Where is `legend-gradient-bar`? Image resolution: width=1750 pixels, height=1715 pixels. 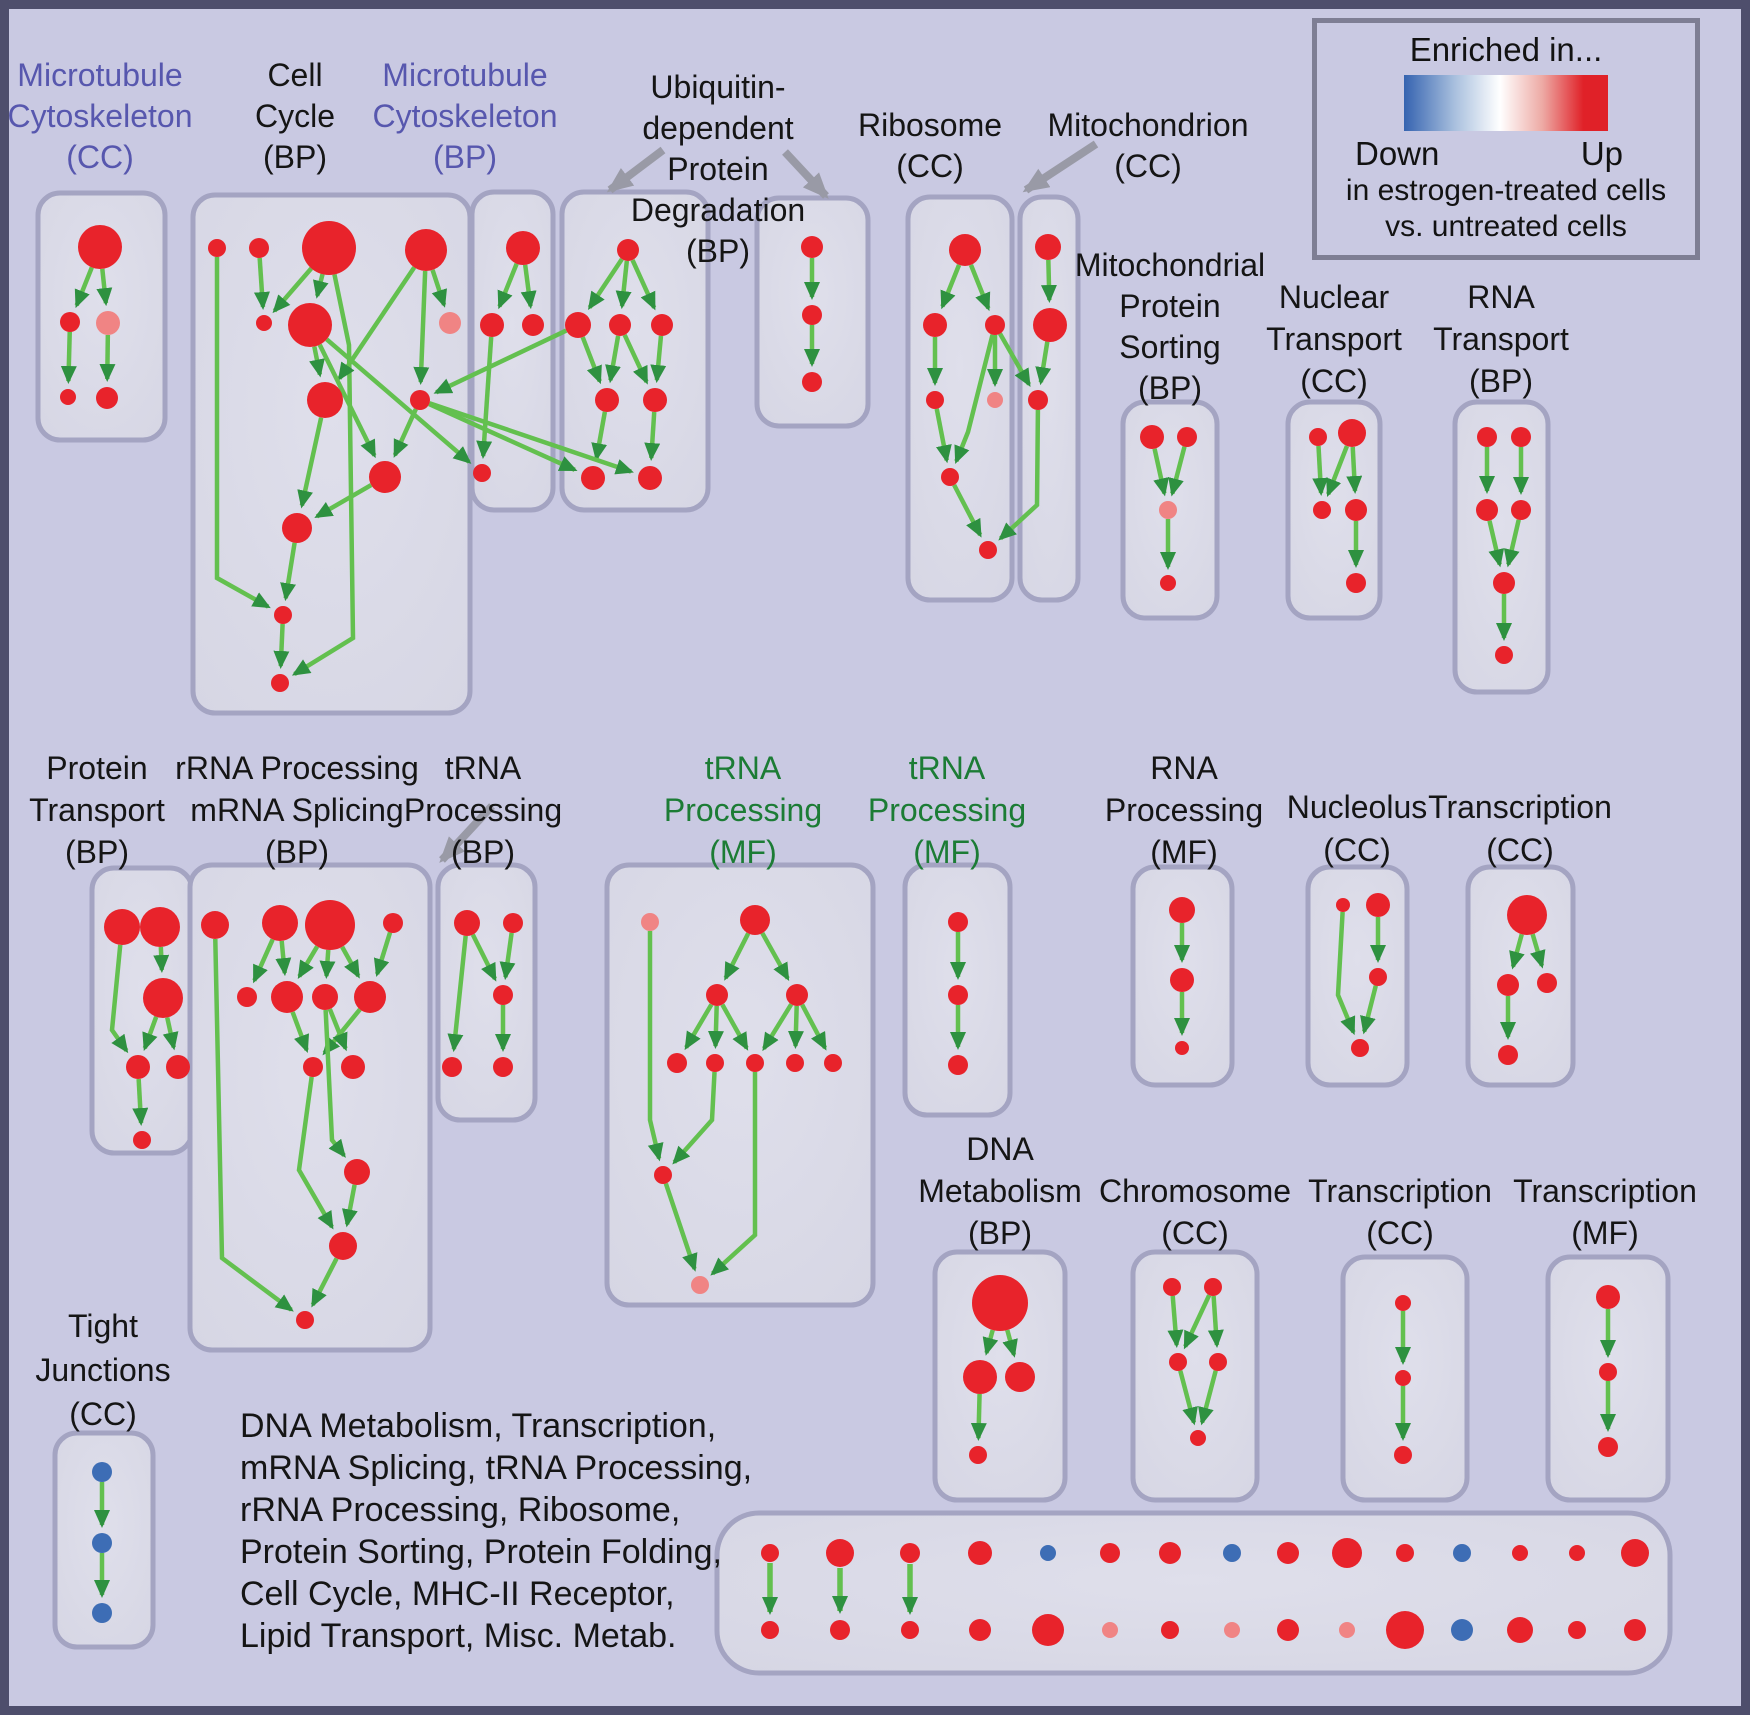 legend-gradient-bar is located at coordinates (1506, 103).